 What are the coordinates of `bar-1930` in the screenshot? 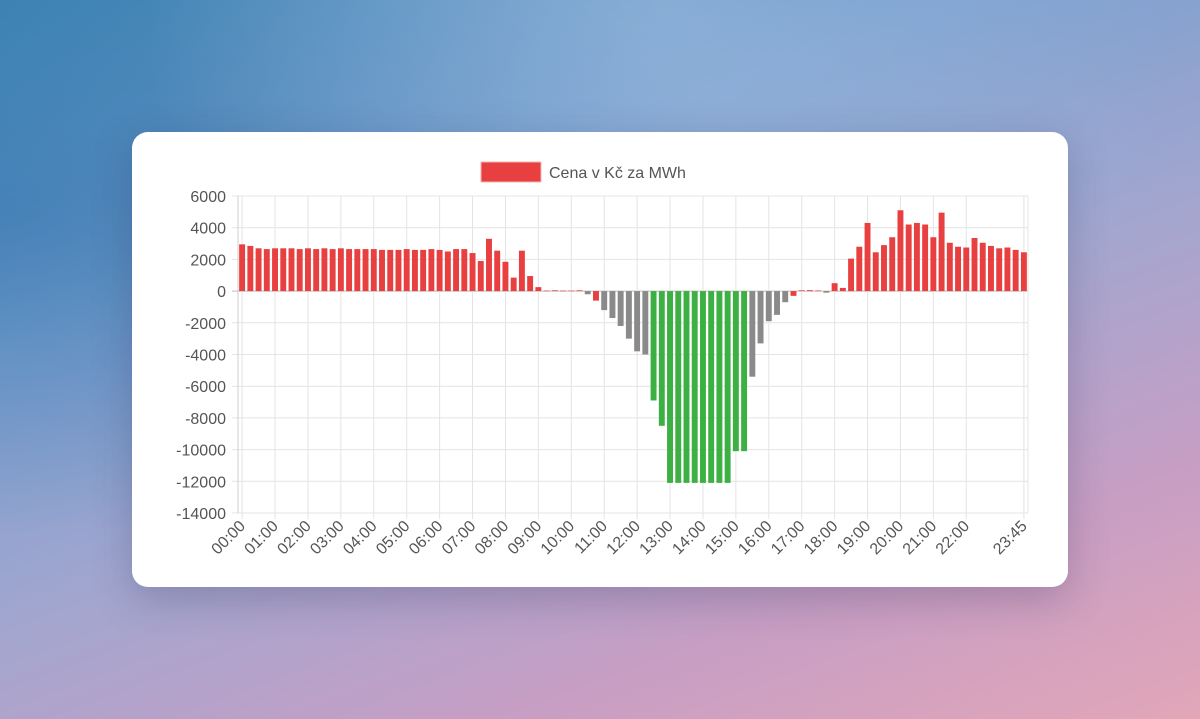 It's located at (884, 268).